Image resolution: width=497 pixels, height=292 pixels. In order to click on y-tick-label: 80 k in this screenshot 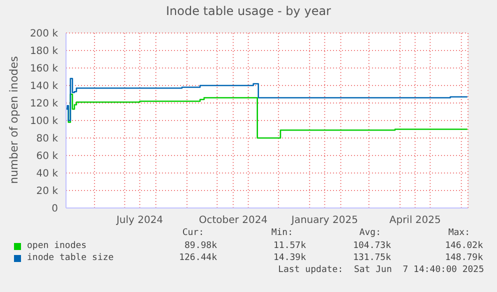, I will do `click(47, 139)`.